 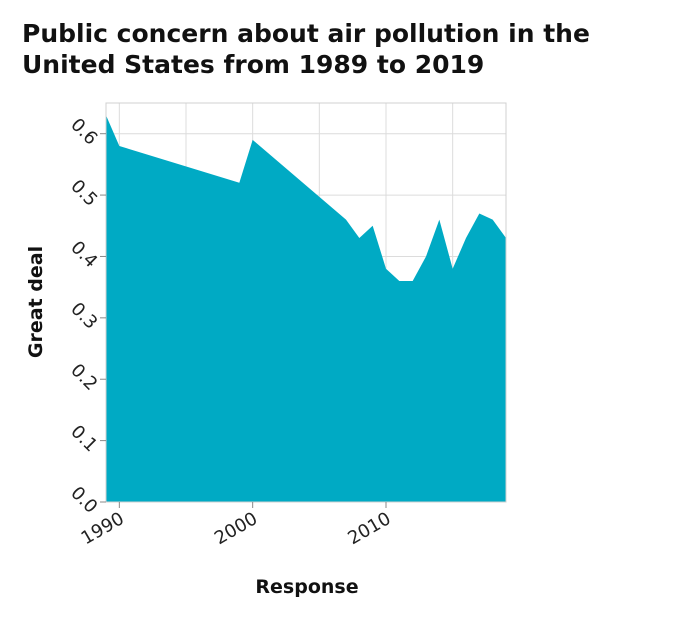 I want to click on y-tick-label: 0.2, so click(x=83, y=377).